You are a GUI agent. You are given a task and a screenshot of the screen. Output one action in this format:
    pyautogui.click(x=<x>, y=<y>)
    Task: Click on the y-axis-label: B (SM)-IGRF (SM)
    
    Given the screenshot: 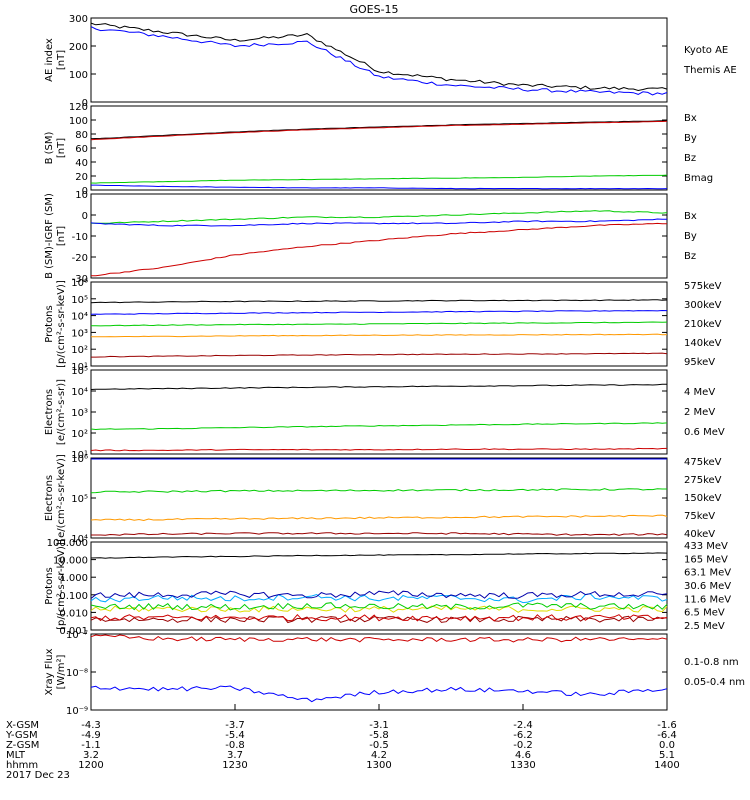 What is the action you would take?
    pyautogui.click(x=49, y=236)
    